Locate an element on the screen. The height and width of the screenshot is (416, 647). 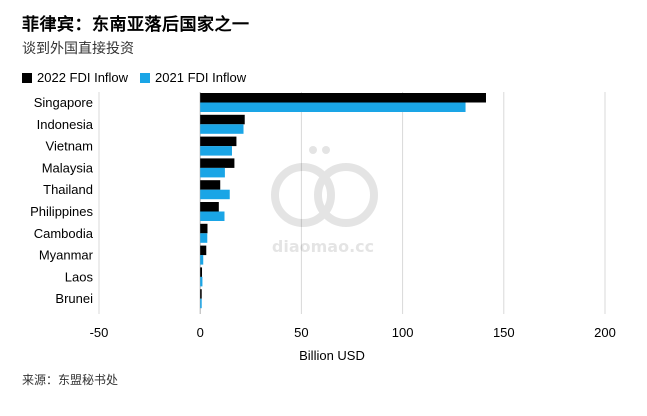
x-axis-label: Billion USD is located at coordinates (332, 355).